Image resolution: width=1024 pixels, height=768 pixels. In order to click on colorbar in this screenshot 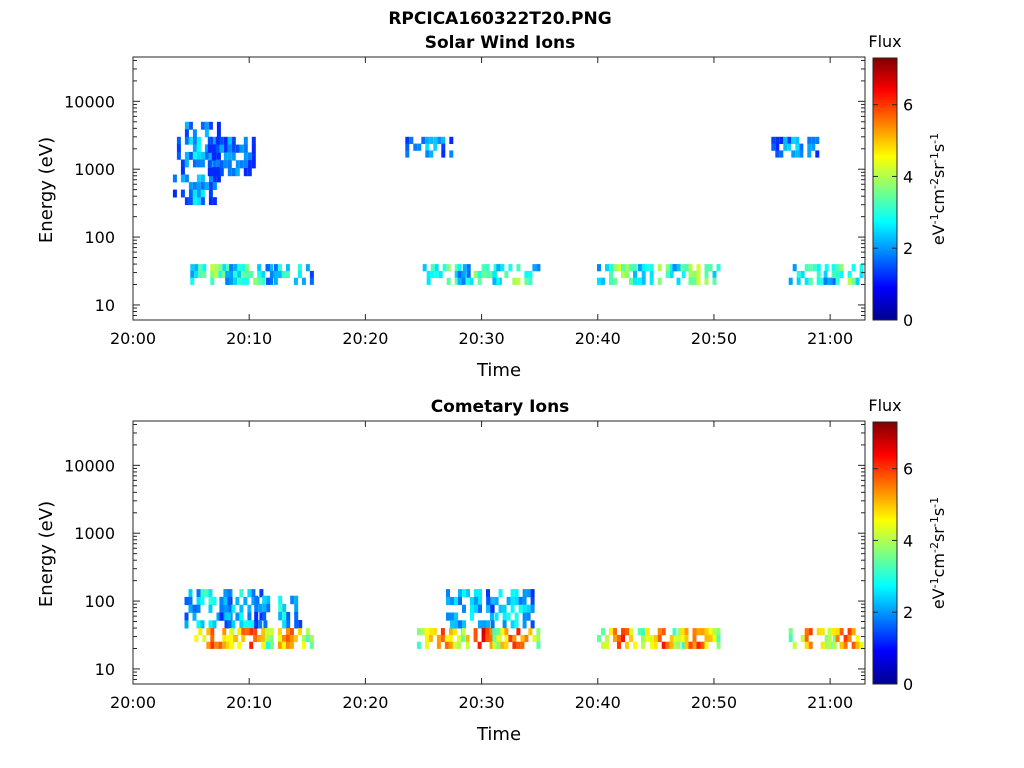, I will do `click(885, 189)`.